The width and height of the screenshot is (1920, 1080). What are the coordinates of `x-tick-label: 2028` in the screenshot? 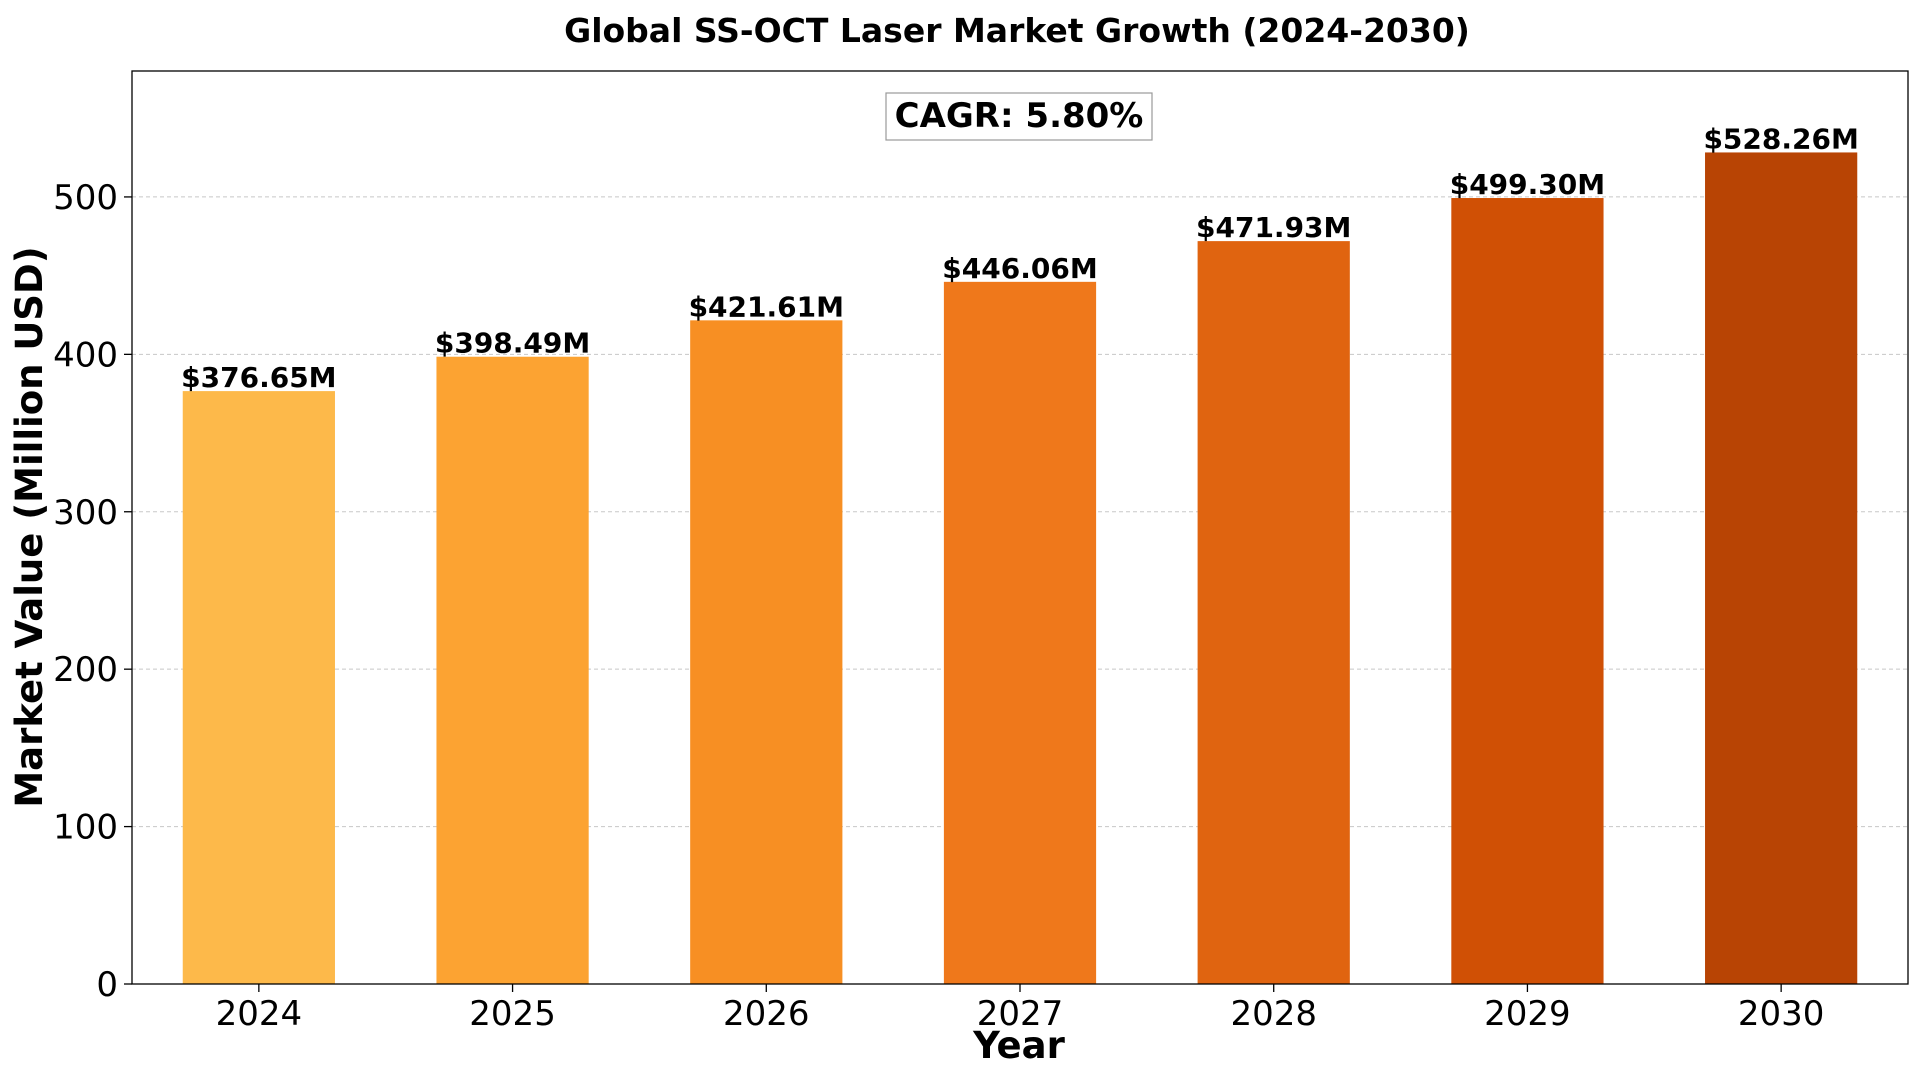 It's located at (1273, 1014).